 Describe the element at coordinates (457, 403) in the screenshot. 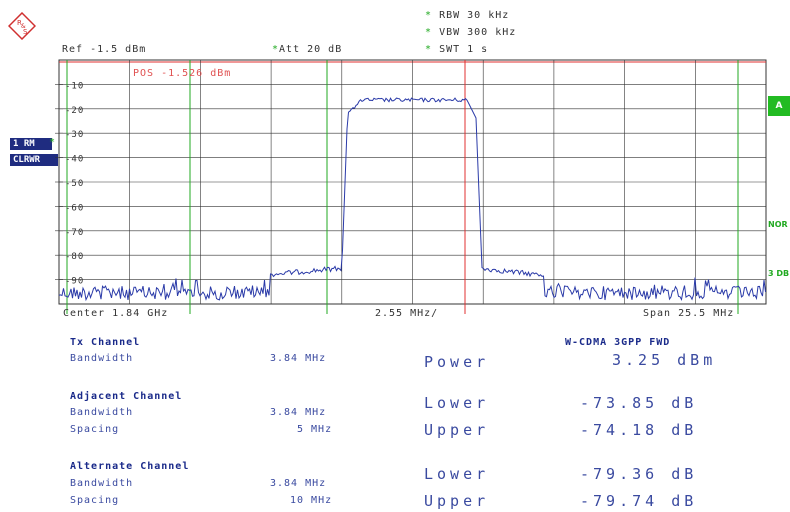

I see `adjacent-lower-label: Lower` at that location.